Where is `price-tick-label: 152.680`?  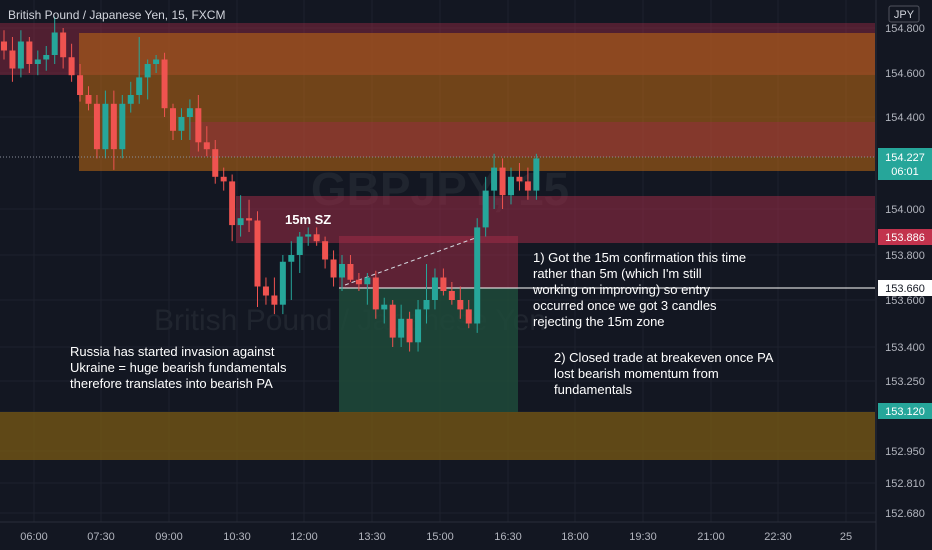 price-tick-label: 152.680 is located at coordinates (905, 514).